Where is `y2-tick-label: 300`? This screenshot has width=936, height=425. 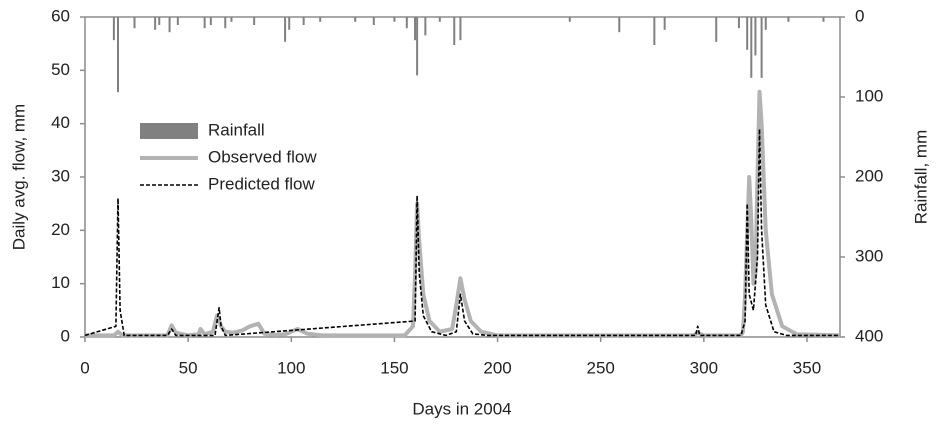
y2-tick-label: 300 is located at coordinates (869, 255).